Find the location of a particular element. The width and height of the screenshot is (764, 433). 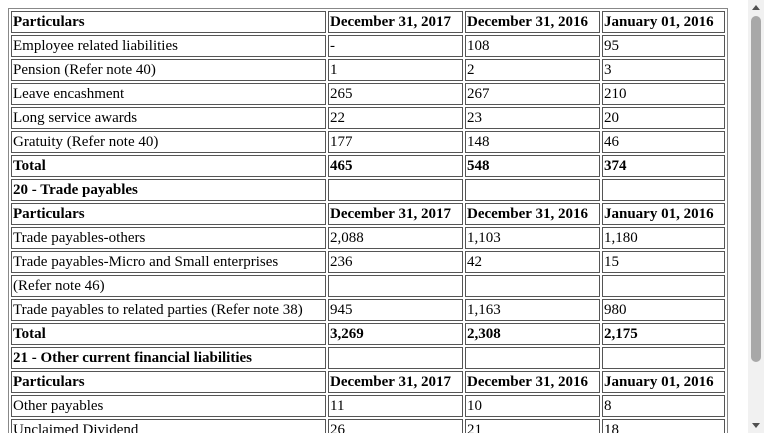

table-row: 20 - Trade payables is located at coordinates (368, 190).